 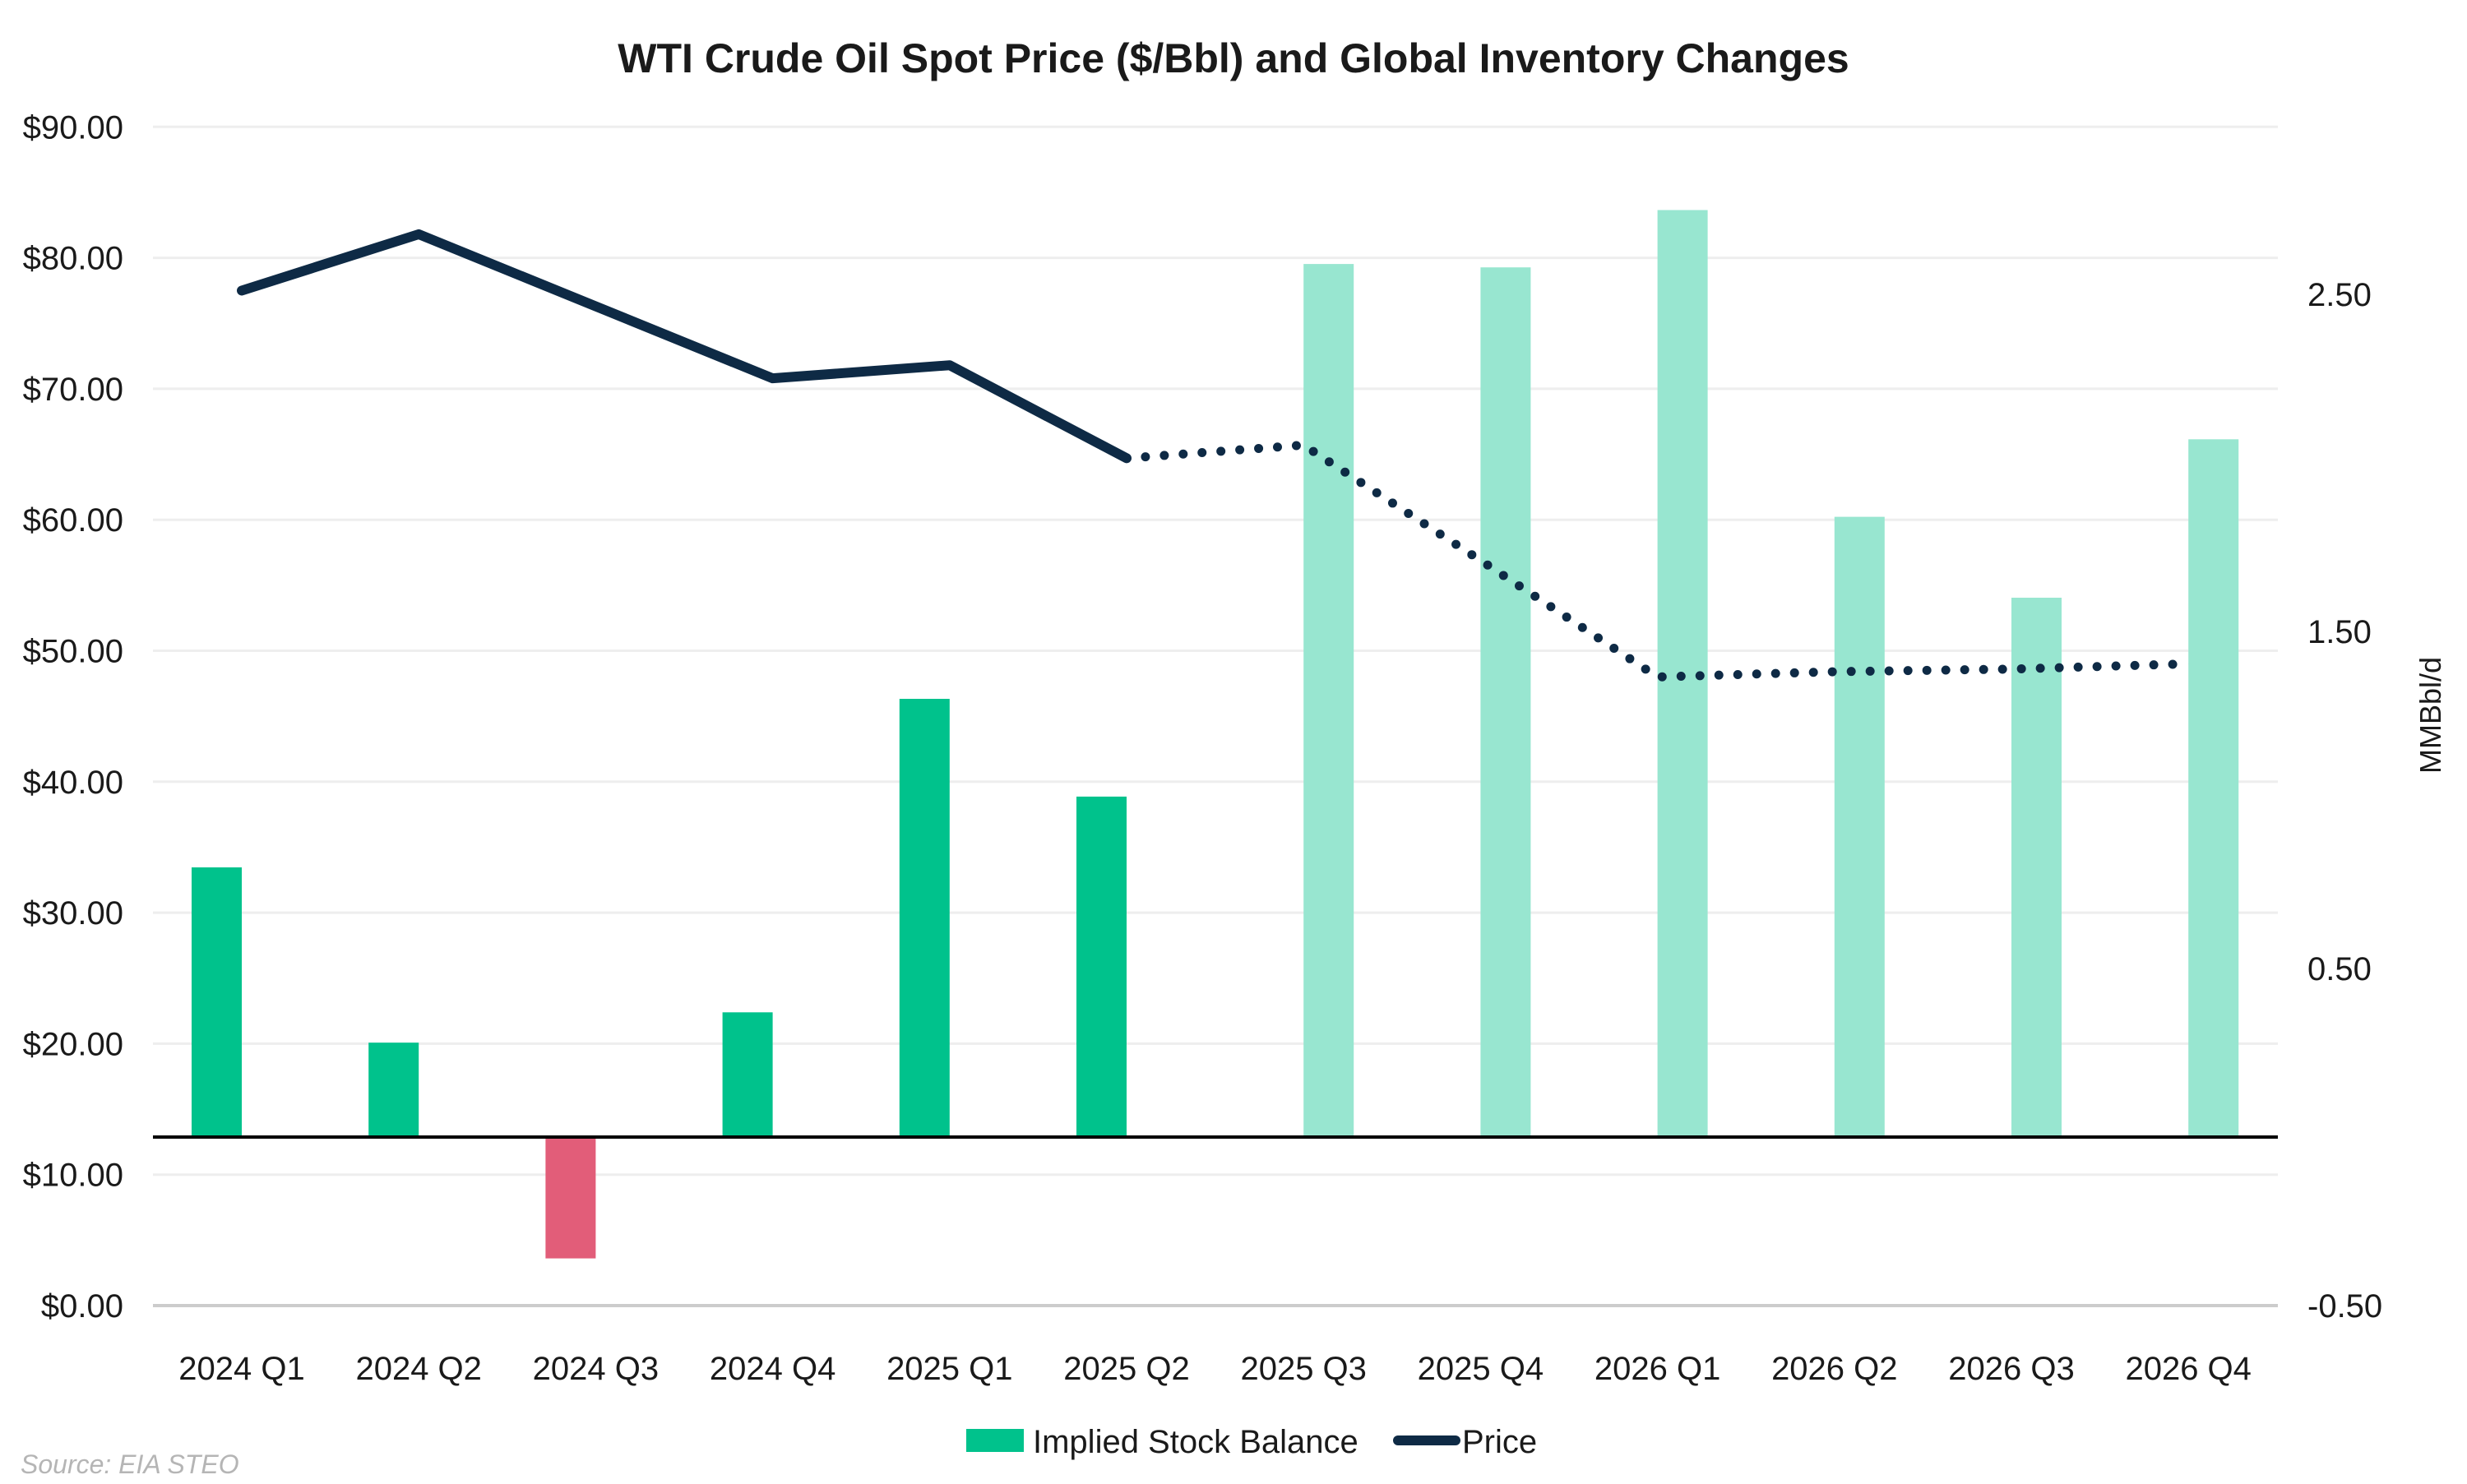 What do you see at coordinates (73, 259) in the screenshot?
I see `left-tick-label: $80.00` at bounding box center [73, 259].